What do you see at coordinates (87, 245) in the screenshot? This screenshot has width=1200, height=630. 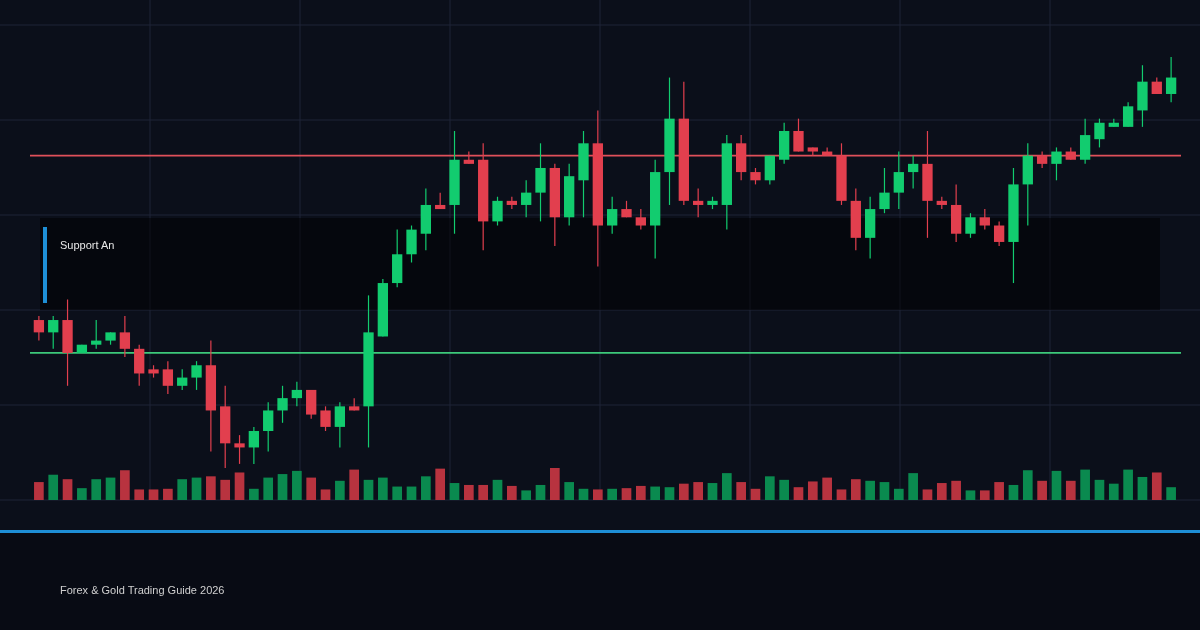 I see `annotation: Support An` at bounding box center [87, 245].